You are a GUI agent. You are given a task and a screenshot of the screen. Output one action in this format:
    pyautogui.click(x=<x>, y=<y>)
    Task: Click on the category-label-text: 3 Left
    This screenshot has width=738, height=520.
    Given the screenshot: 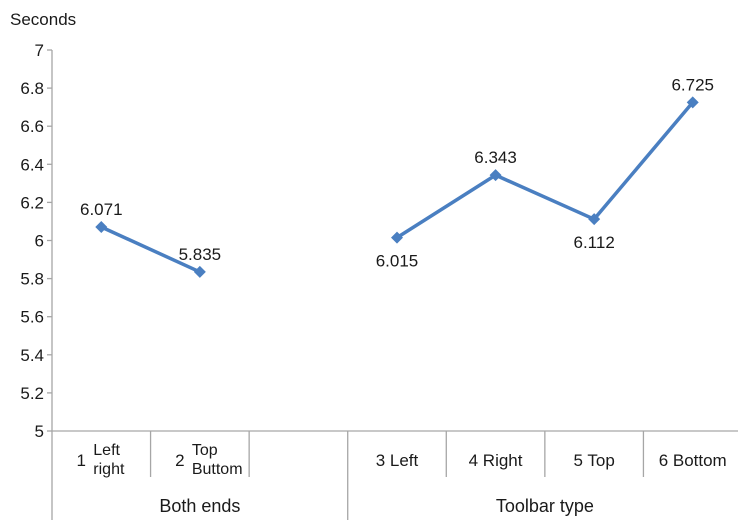 What is the action you would take?
    pyautogui.click(x=397, y=460)
    